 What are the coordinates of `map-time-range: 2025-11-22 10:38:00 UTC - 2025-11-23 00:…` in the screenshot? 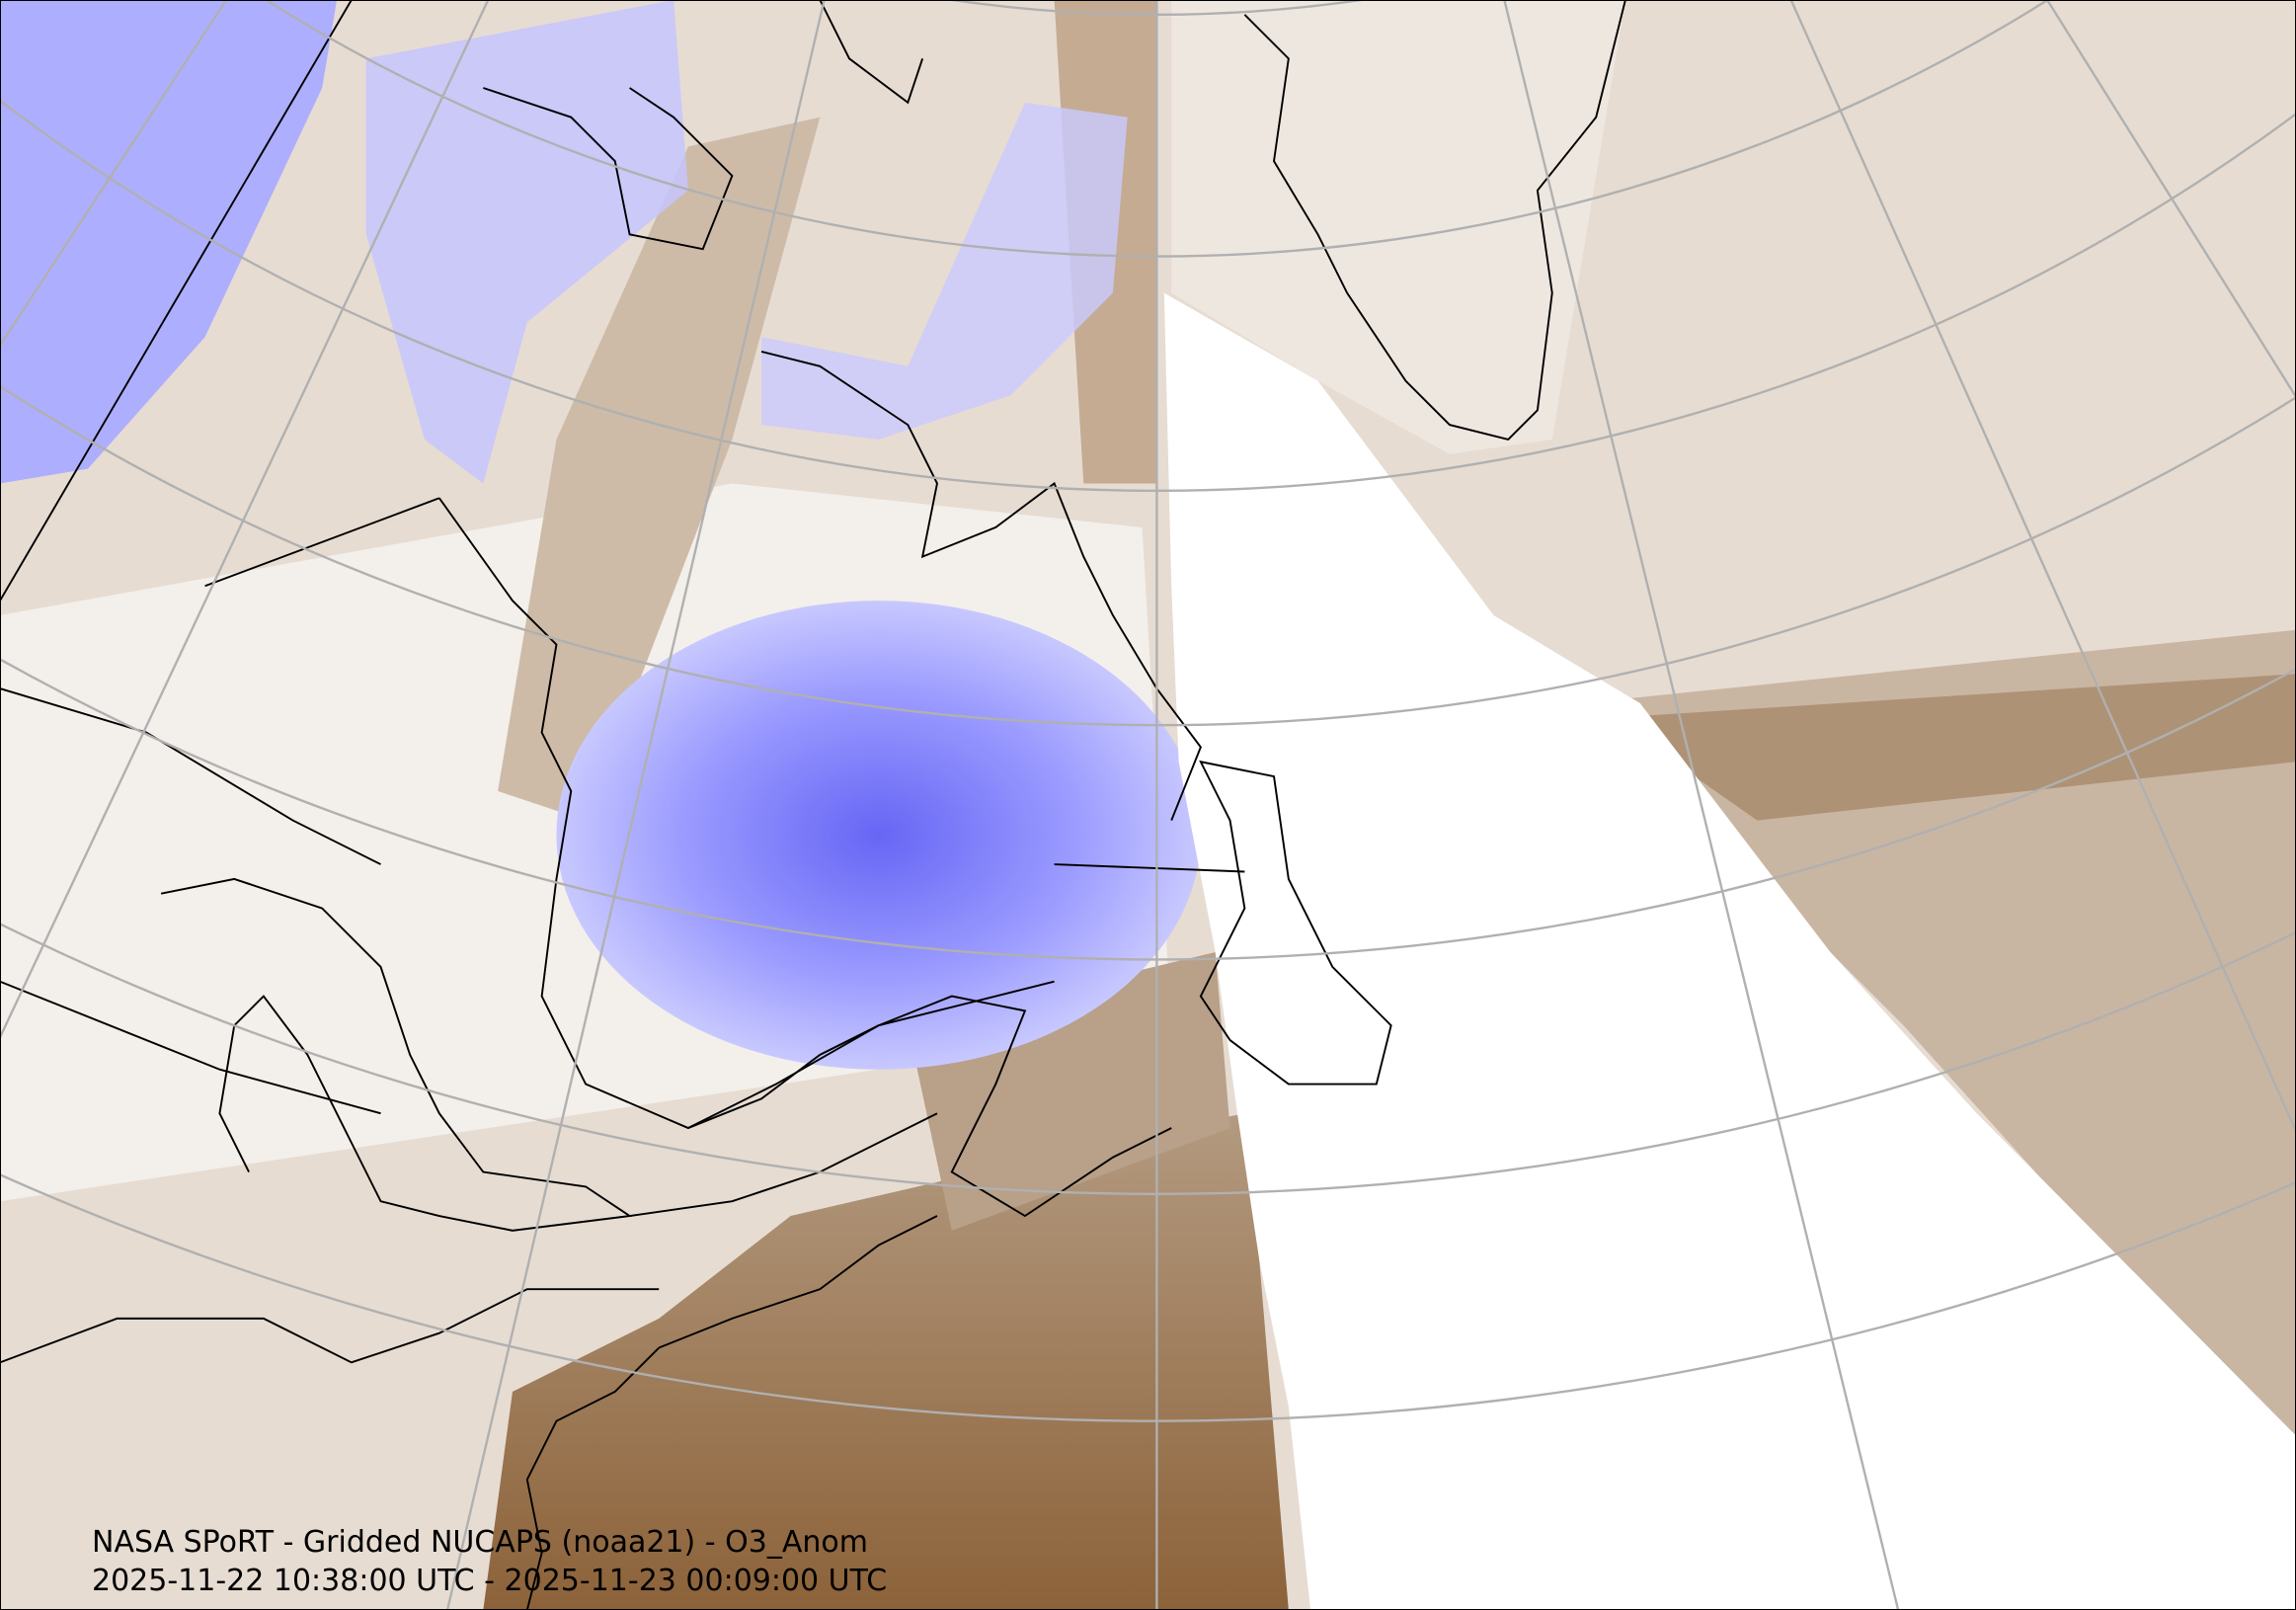 It's located at (490, 1581).